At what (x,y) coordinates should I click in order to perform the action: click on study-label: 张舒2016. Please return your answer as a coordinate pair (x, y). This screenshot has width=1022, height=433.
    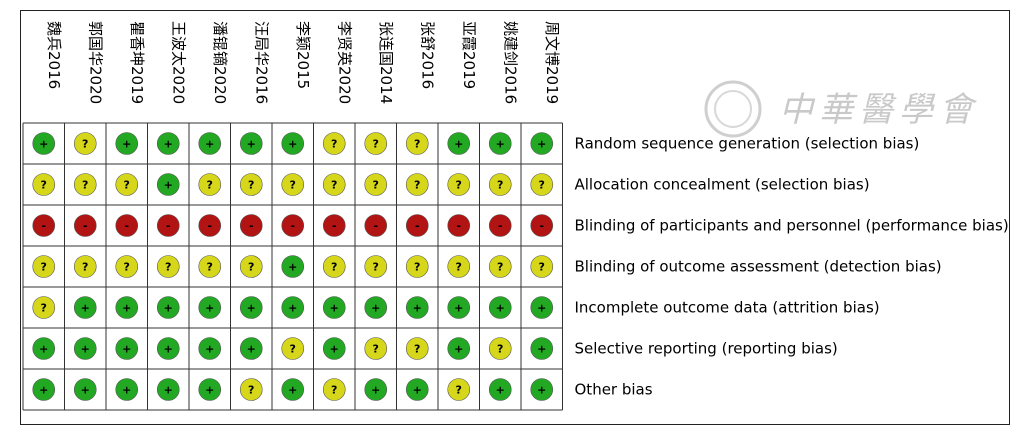
    Looking at the image, I should click on (427, 55).